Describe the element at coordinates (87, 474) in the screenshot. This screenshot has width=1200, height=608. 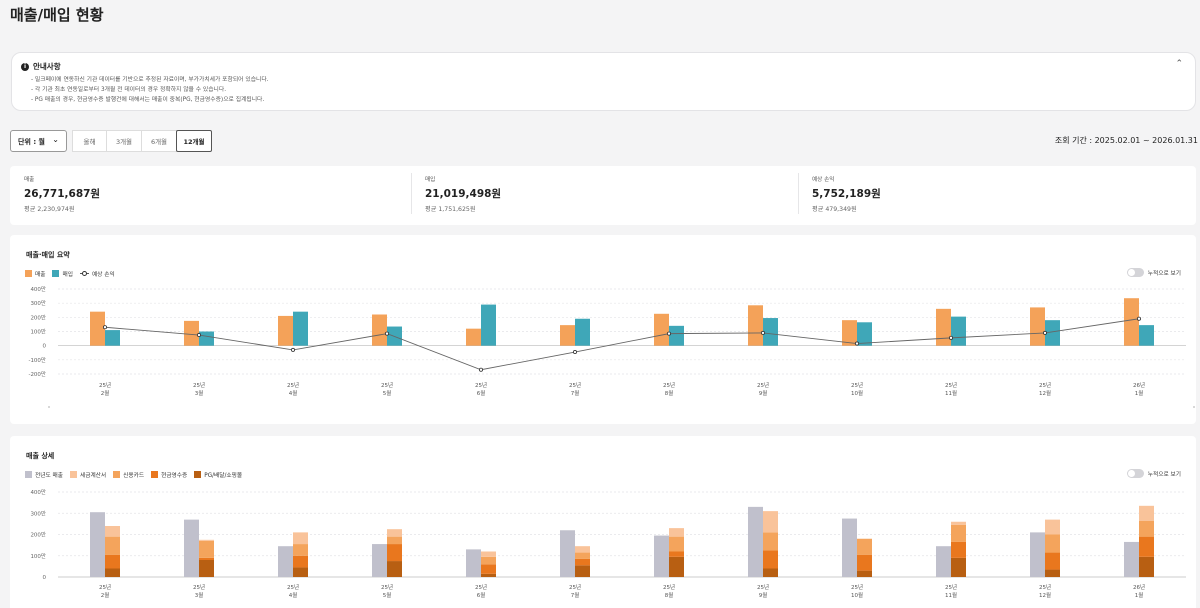
I see `legend-item-tax-invoice: 세금계산서` at that location.